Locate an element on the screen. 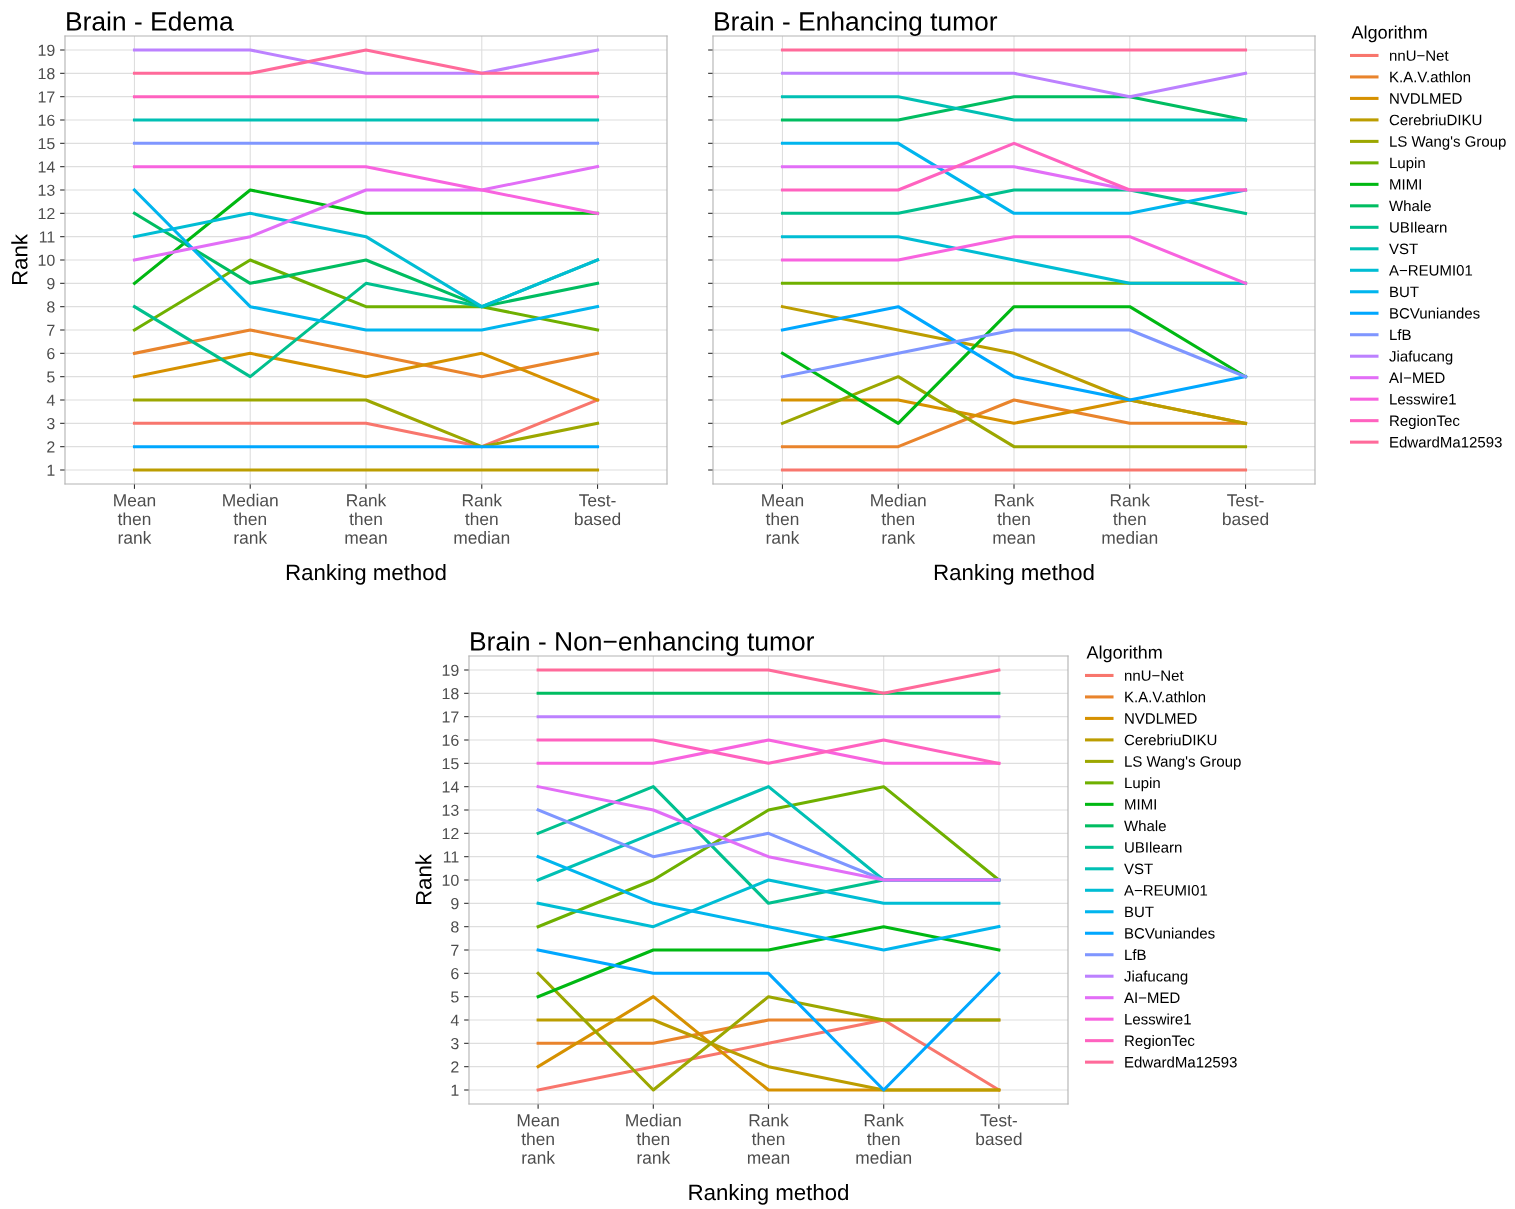 This screenshot has width=1515, height=1209. legend-label: EdwardMa12593 is located at coordinates (1181, 1062).